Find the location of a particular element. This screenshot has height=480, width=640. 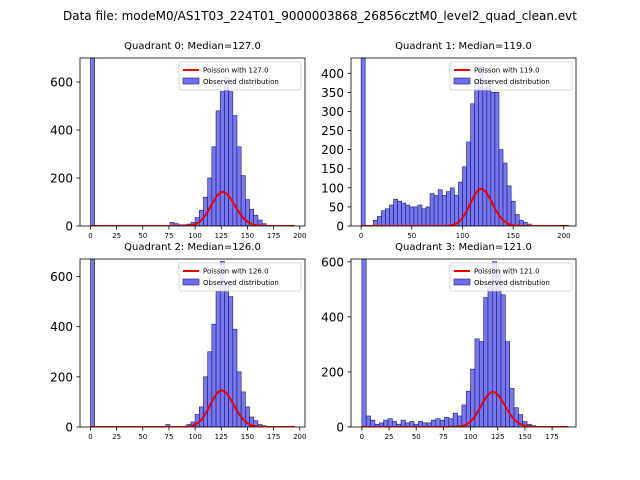

y-tick-label: 350 is located at coordinates (332, 93).